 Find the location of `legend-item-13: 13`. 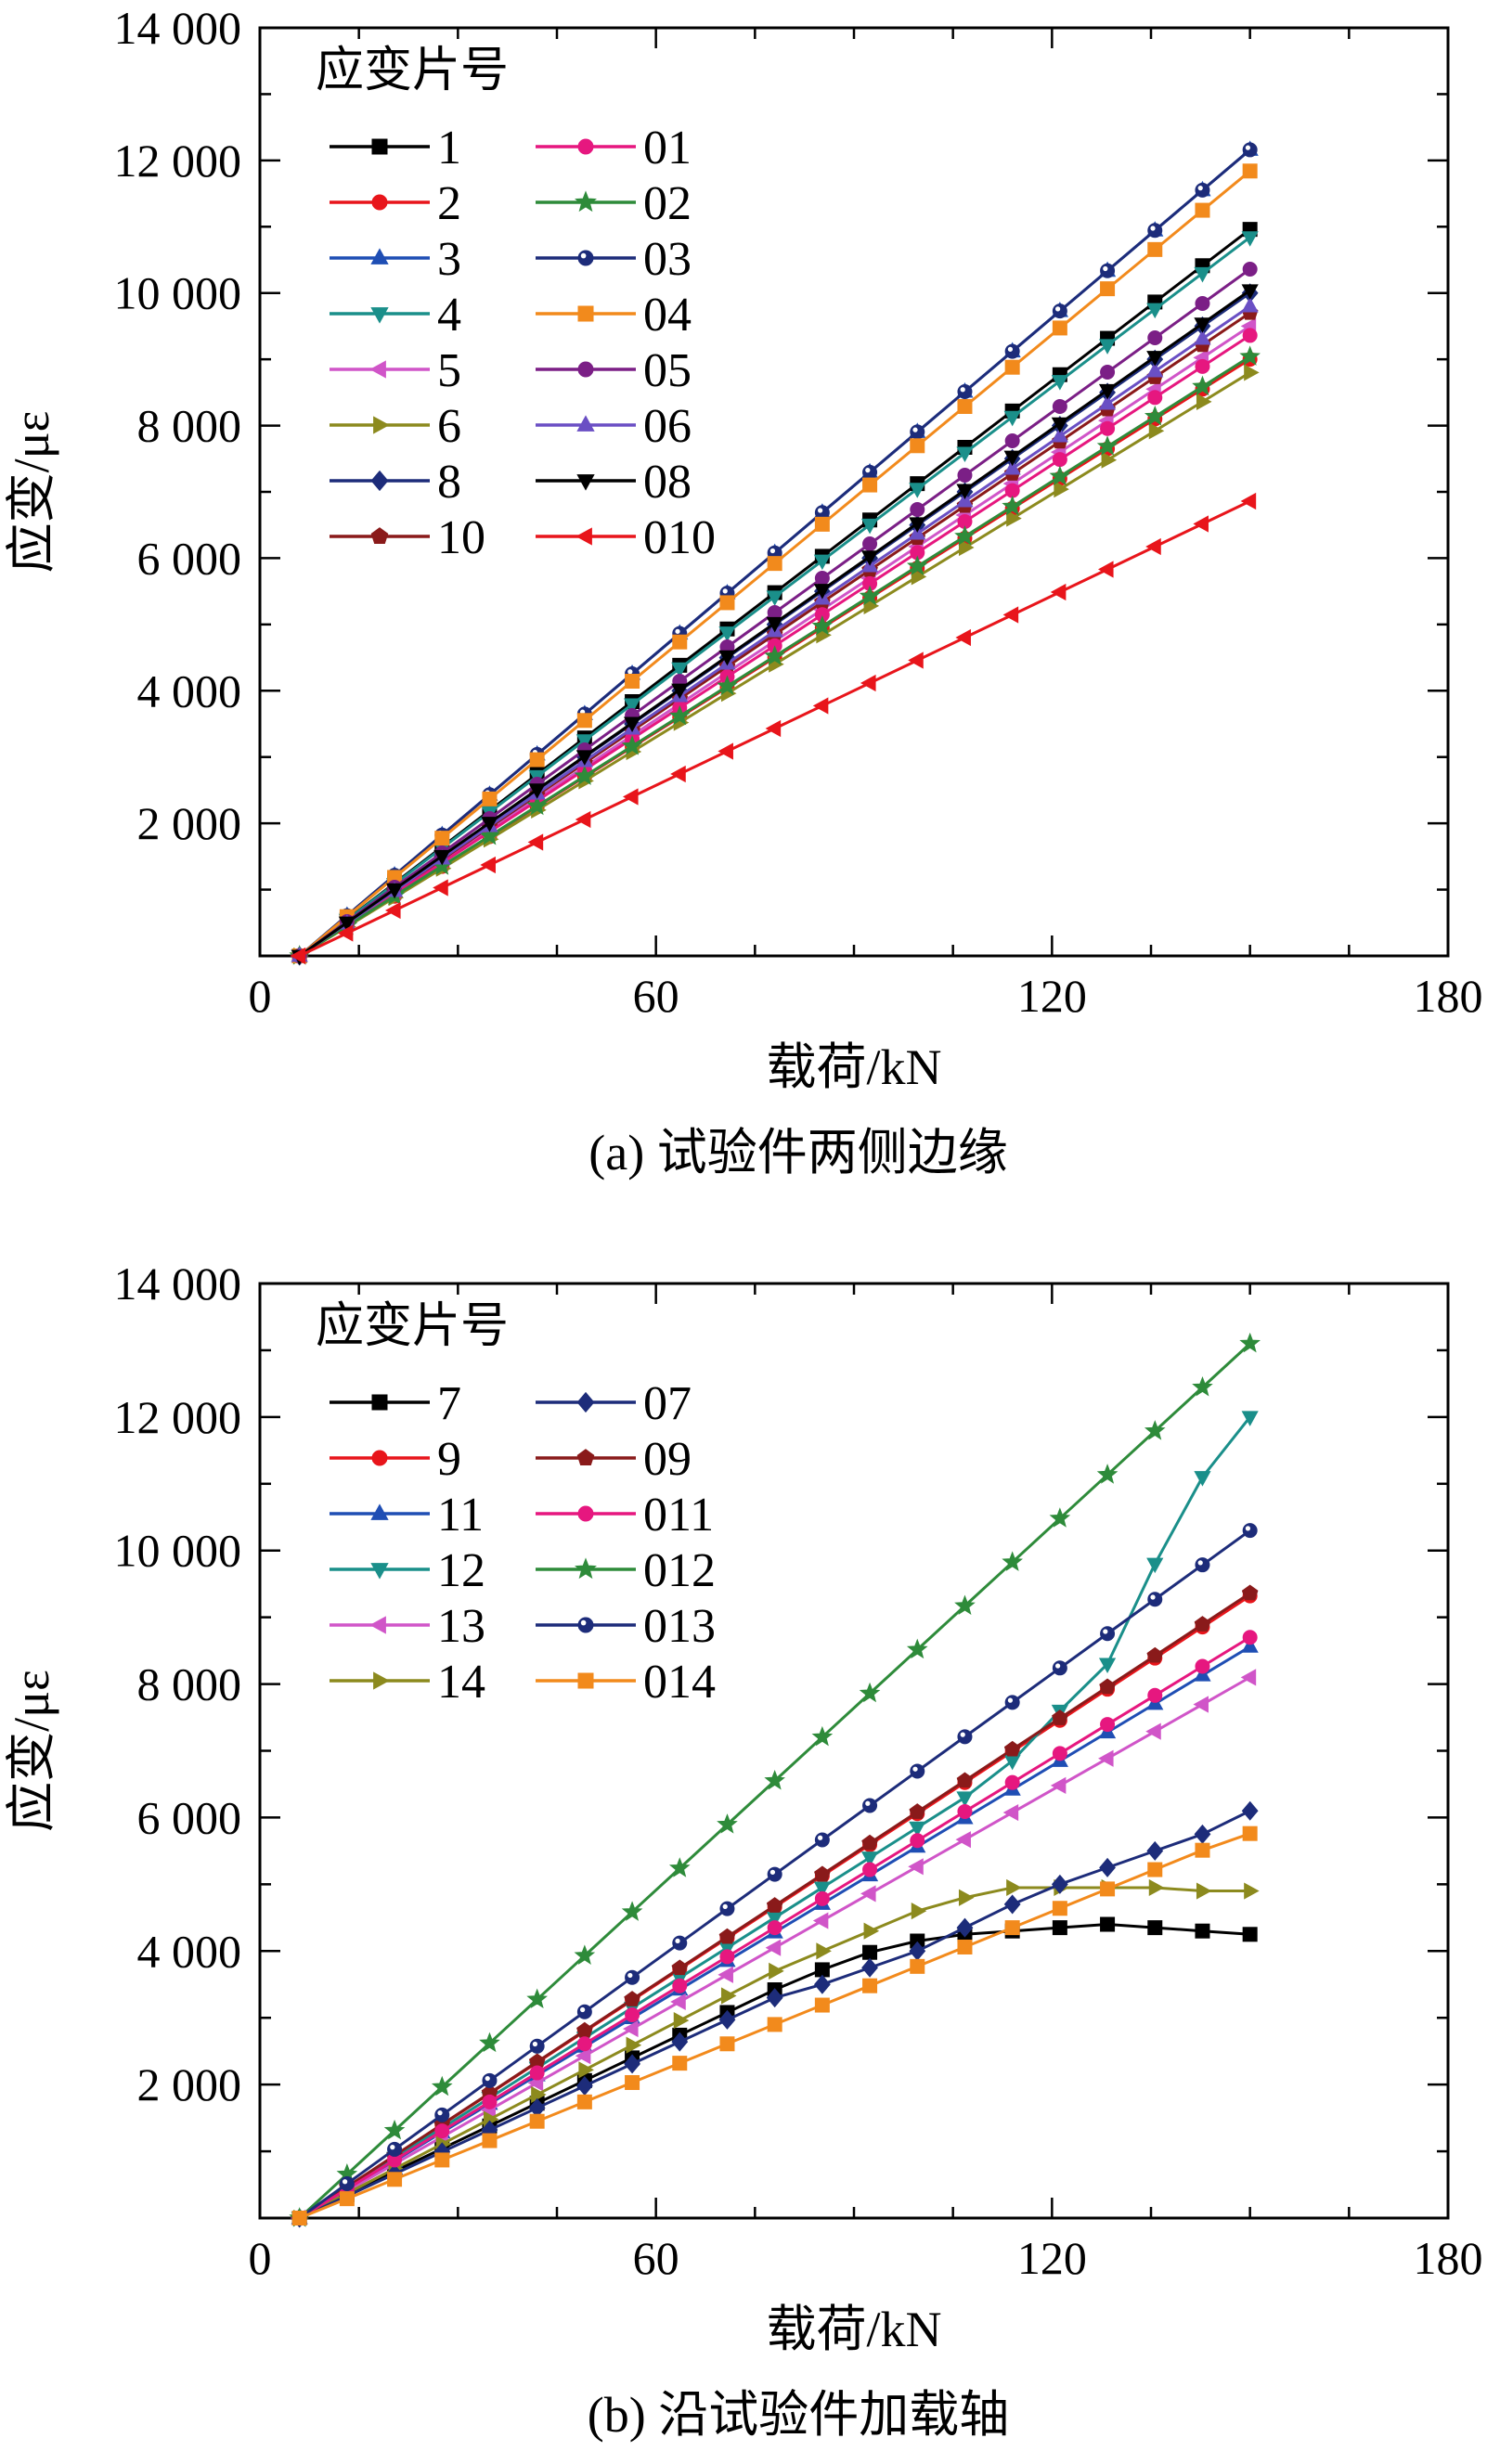

legend-item-13: 13 is located at coordinates (407, 1627).